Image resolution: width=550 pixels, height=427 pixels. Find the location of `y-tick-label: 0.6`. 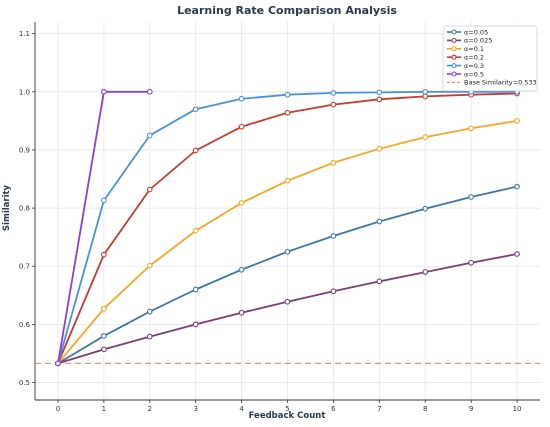

y-tick-label: 0.6 is located at coordinates (25, 325).